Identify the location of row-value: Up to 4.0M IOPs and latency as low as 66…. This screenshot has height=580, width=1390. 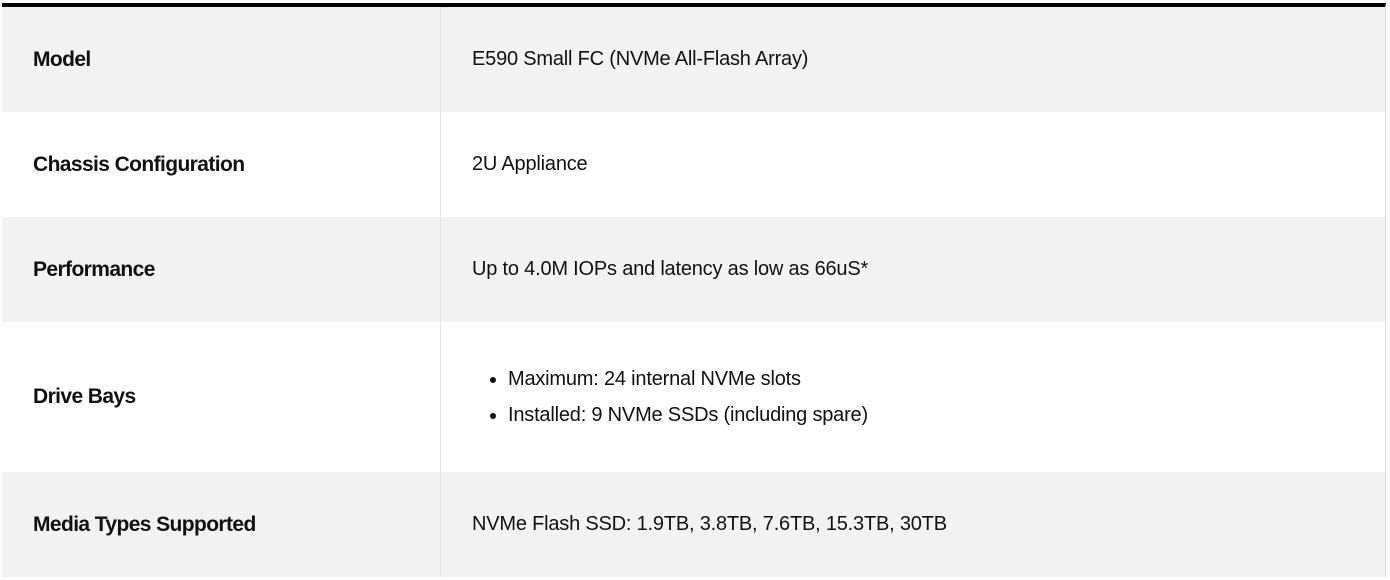
(670, 269).